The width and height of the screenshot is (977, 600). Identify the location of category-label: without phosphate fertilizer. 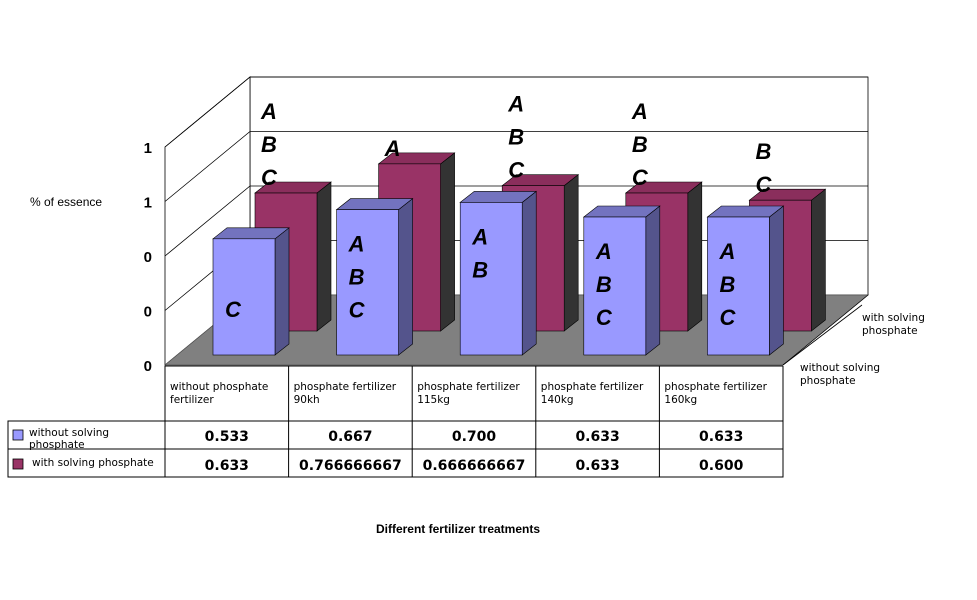
(219, 393).